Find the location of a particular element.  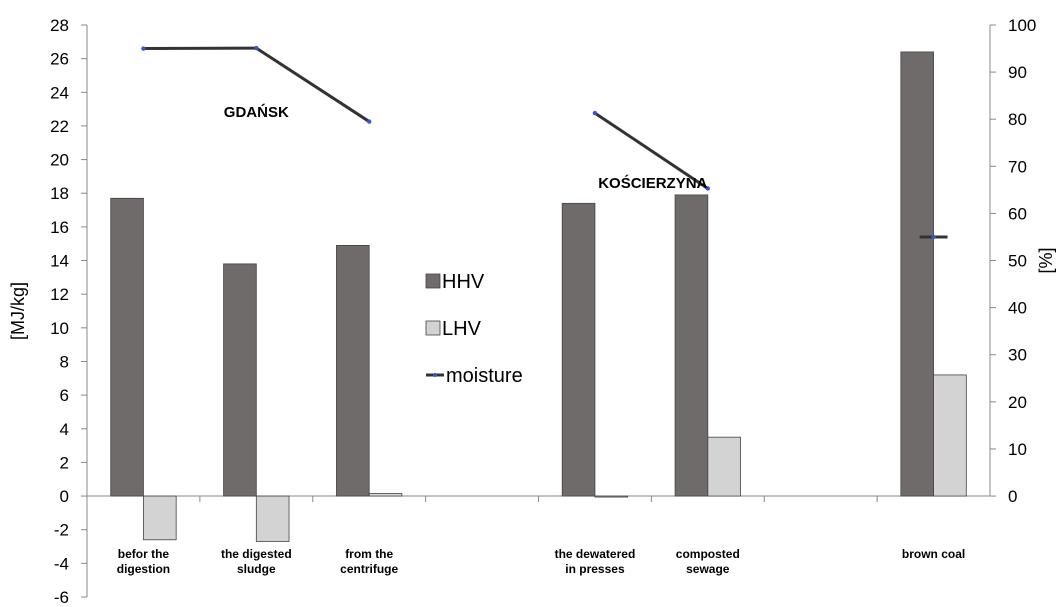

category-label-line: sludge is located at coordinates (256, 569).